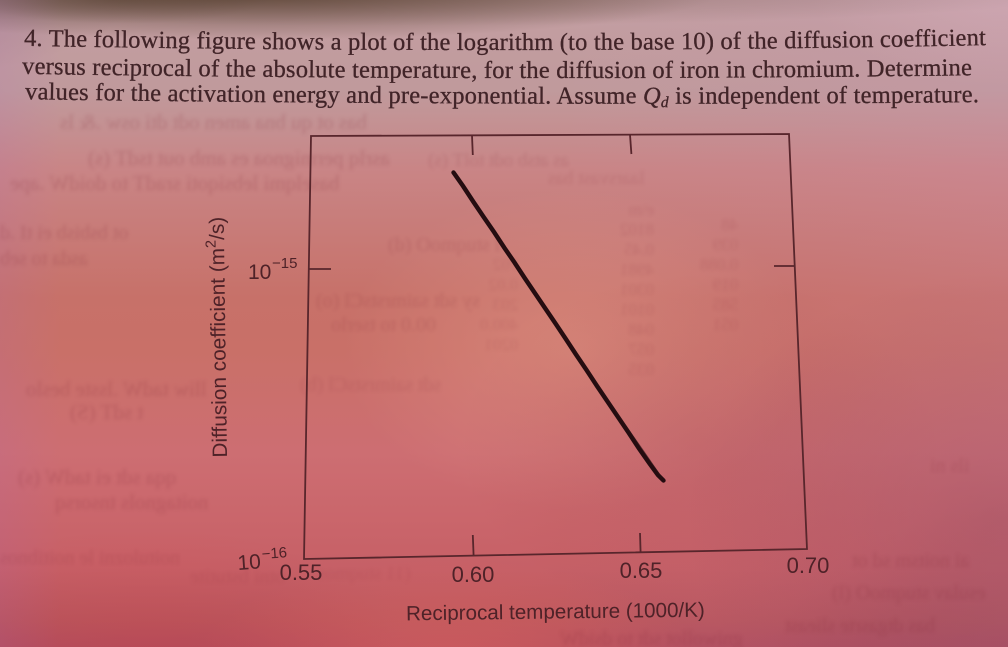 The height and width of the screenshot is (647, 1008). I want to click on svg-text: −15, so click(284, 263).